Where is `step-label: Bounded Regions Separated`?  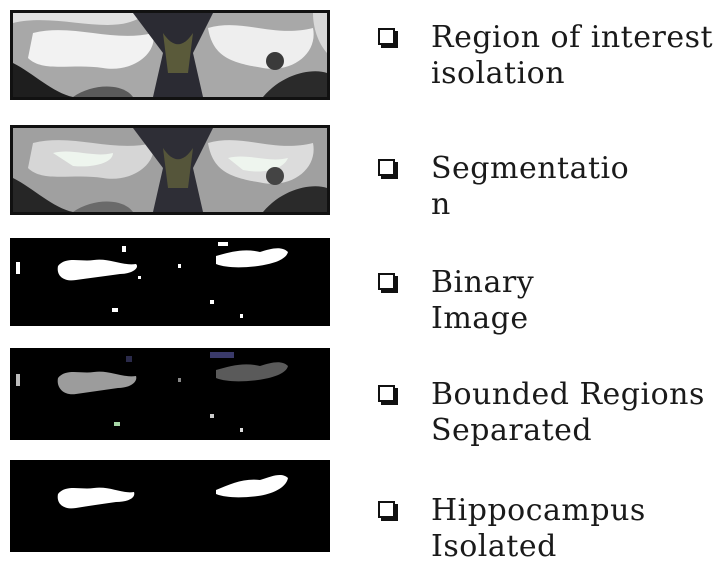 step-label: Bounded Regions Separated is located at coordinates (568, 412).